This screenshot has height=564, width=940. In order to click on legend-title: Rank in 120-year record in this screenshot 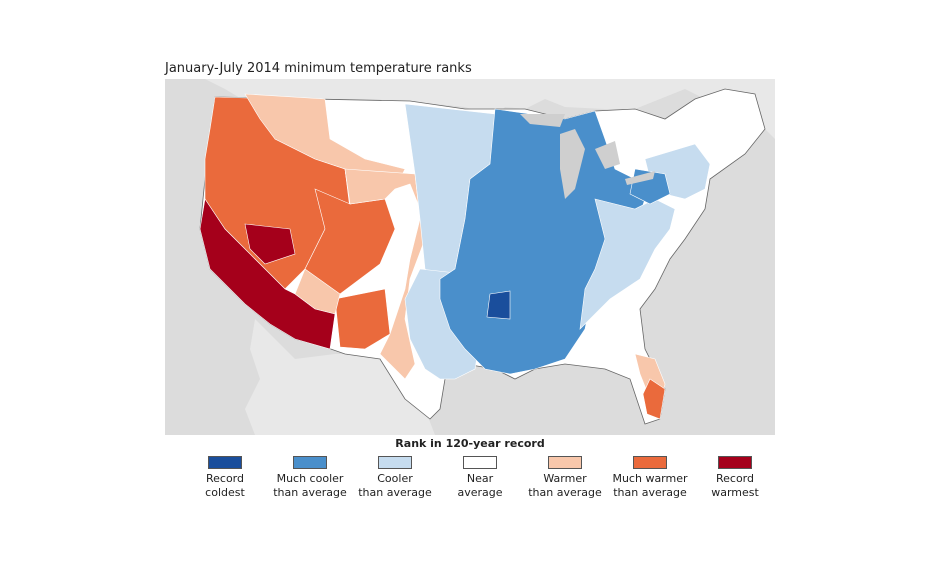, I will do `click(470, 443)`.